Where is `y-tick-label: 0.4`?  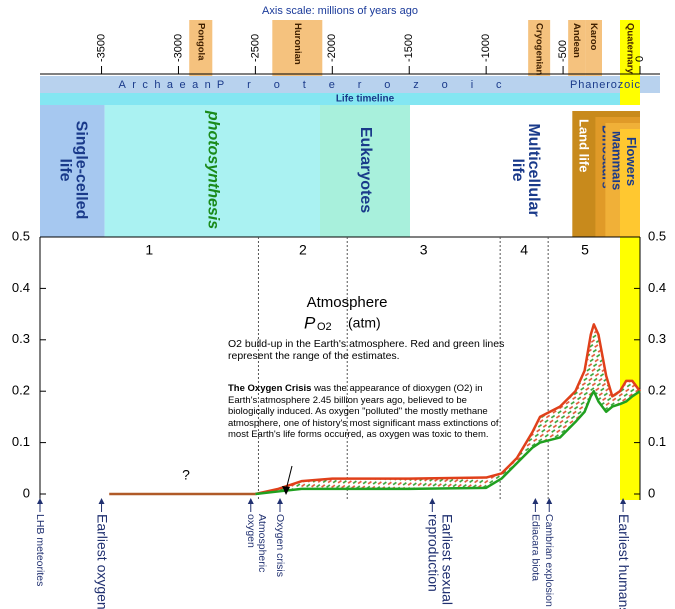
y-tick-label: 0.4 is located at coordinates (21, 287).